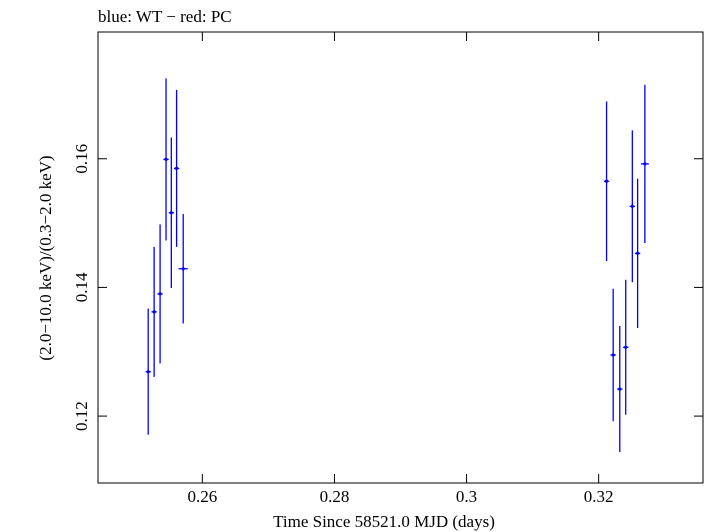  Describe the element at coordinates (81, 416) in the screenshot. I see `y-tick-label: 0.12` at that location.